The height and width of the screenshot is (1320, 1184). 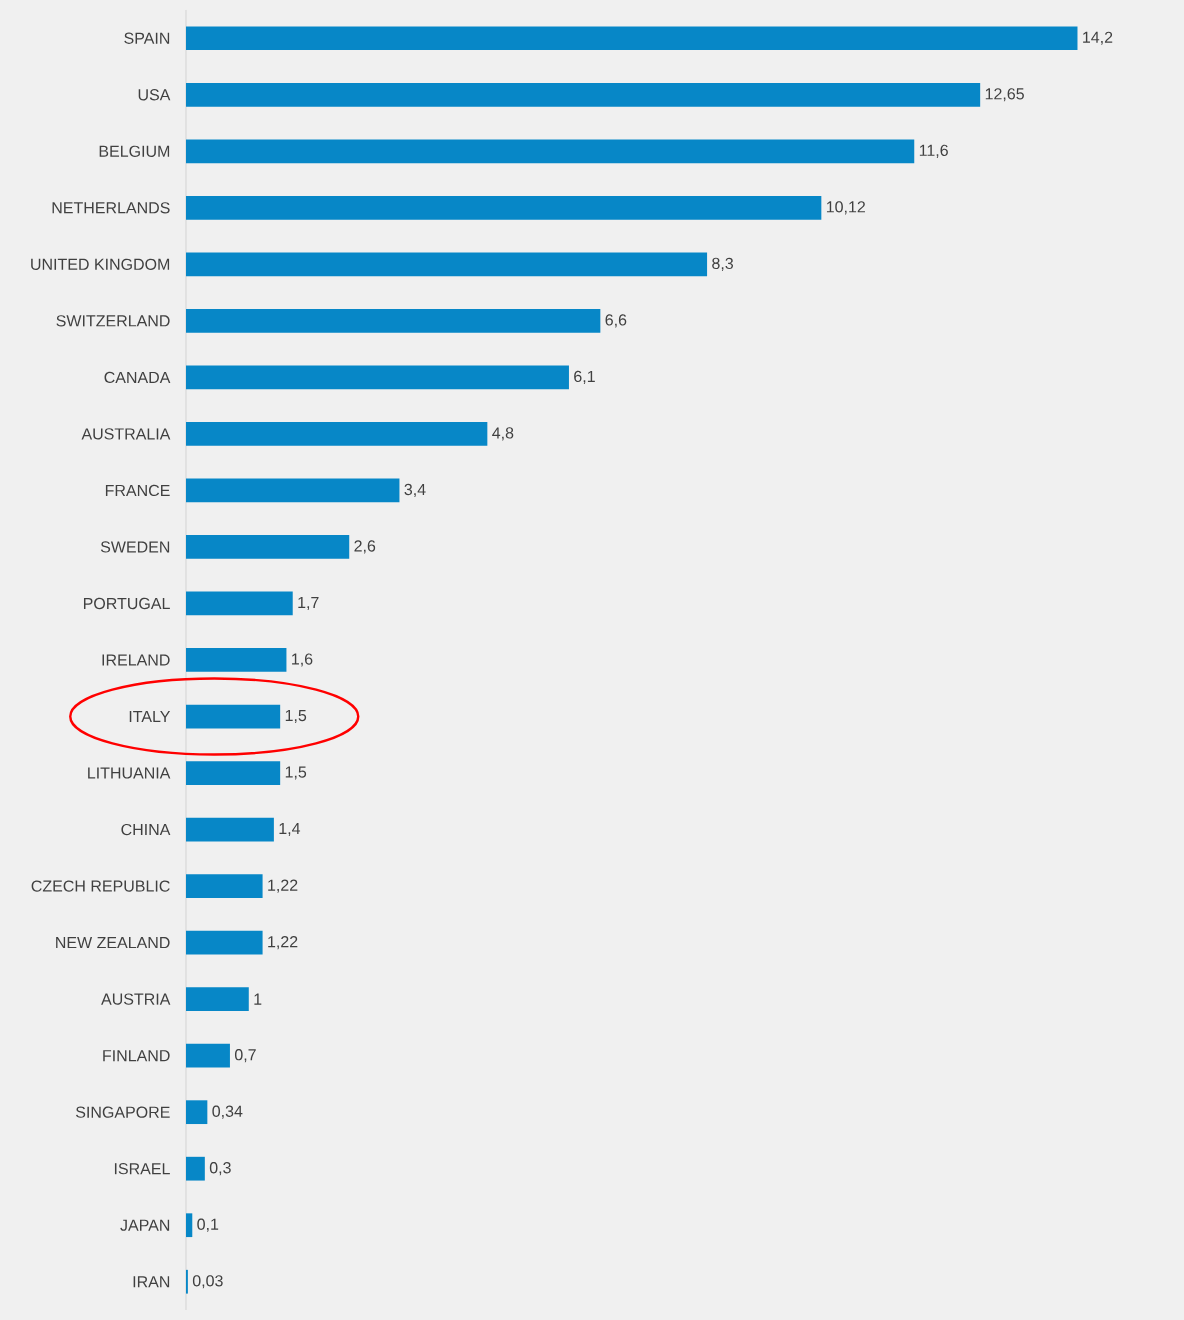 I want to click on y-tick-label: ITALY, so click(x=150, y=717).